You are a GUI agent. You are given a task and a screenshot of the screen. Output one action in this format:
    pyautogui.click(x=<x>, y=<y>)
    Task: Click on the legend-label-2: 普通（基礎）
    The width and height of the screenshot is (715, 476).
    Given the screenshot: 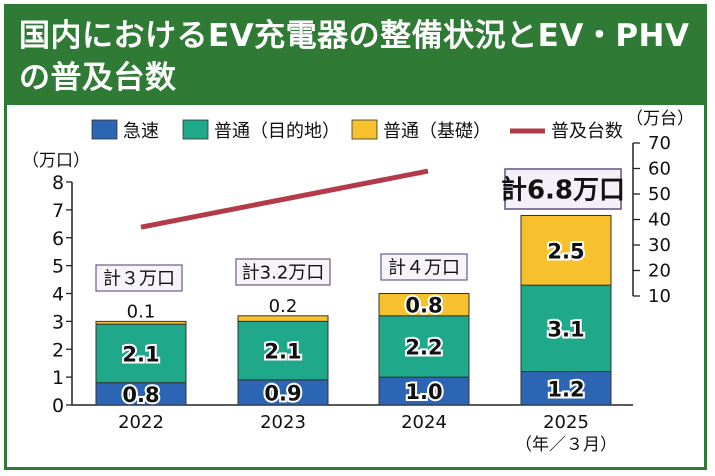 What is the action you would take?
    pyautogui.click(x=437, y=131)
    